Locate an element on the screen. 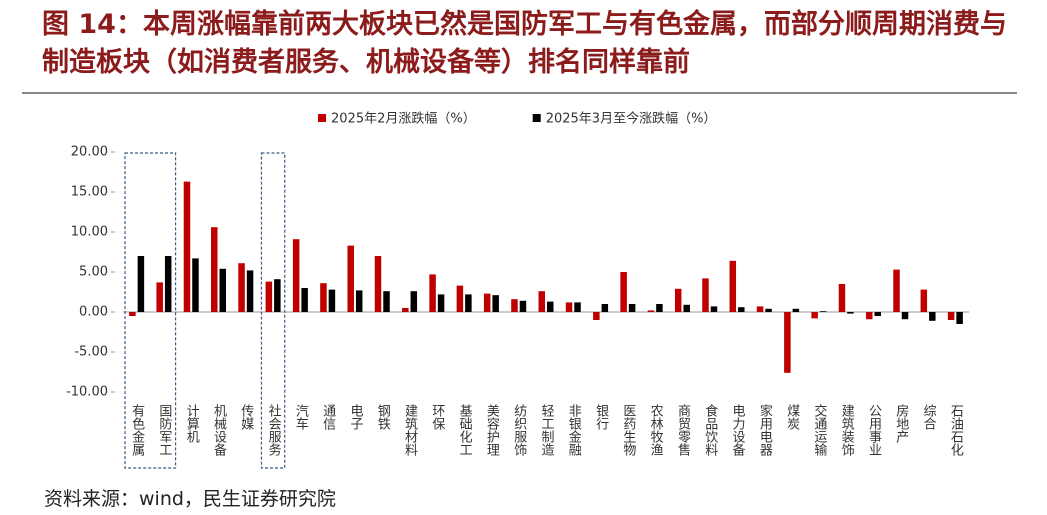  y-tick-label: -10.00 is located at coordinates (87, 392).